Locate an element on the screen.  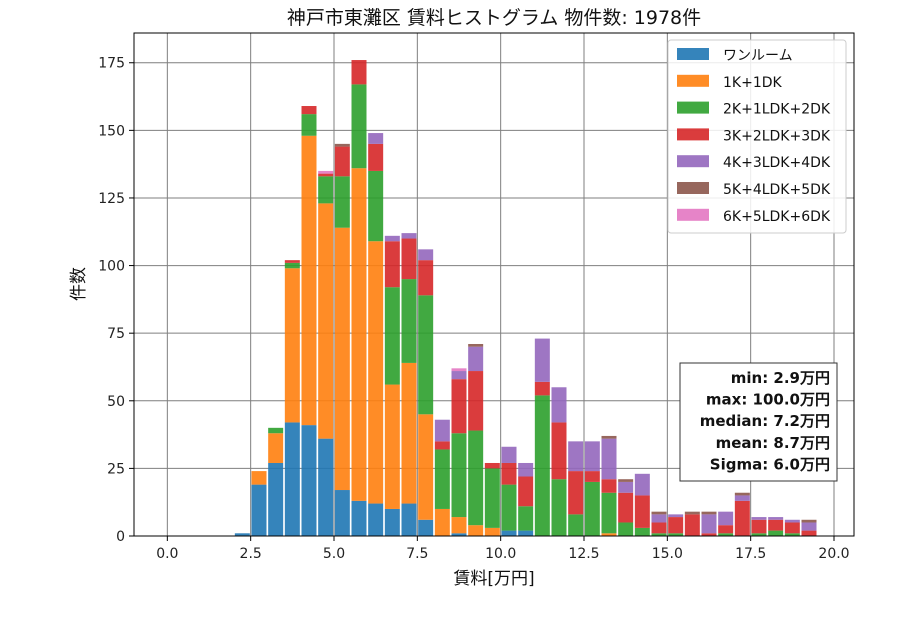
stats-line: mean: 8.7万円 is located at coordinates (773, 443).